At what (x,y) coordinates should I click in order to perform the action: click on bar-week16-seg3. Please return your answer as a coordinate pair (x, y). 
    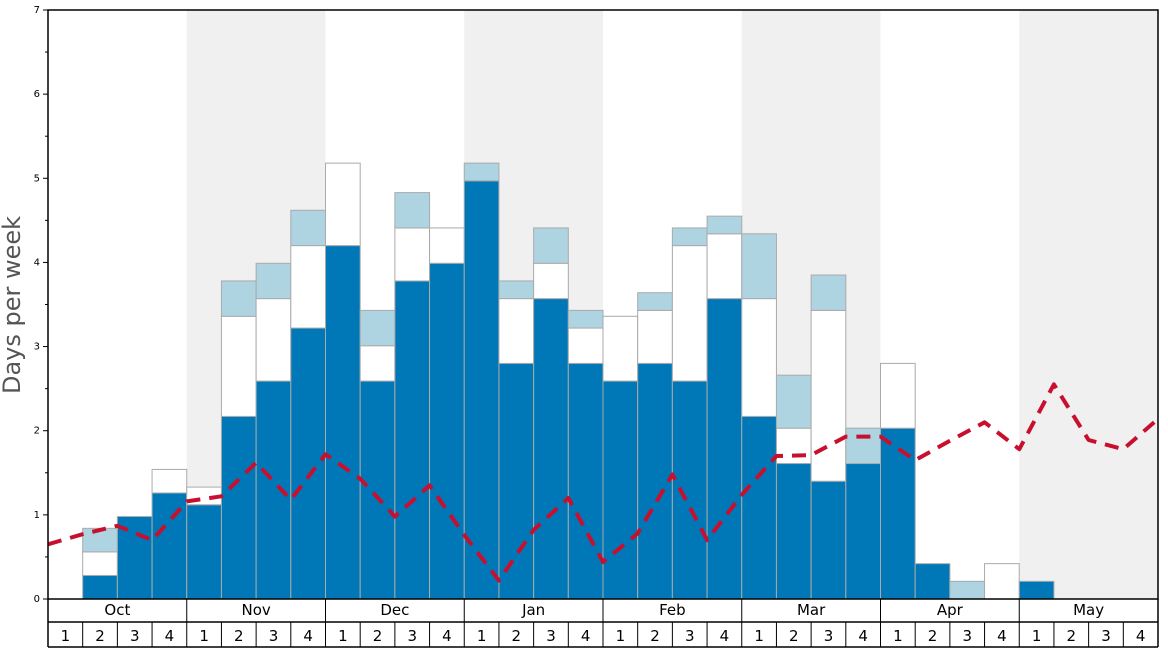
    Looking at the image, I should click on (585, 319).